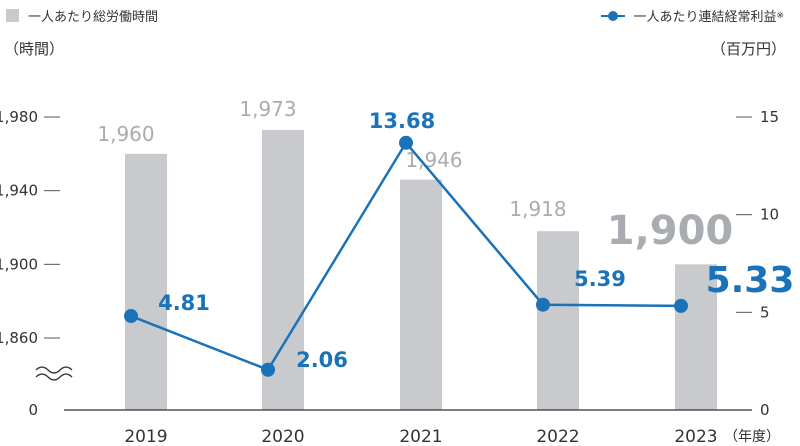 The height and width of the screenshot is (446, 800). I want to click on right-axis-unit: （百万円）, so click(748, 49).